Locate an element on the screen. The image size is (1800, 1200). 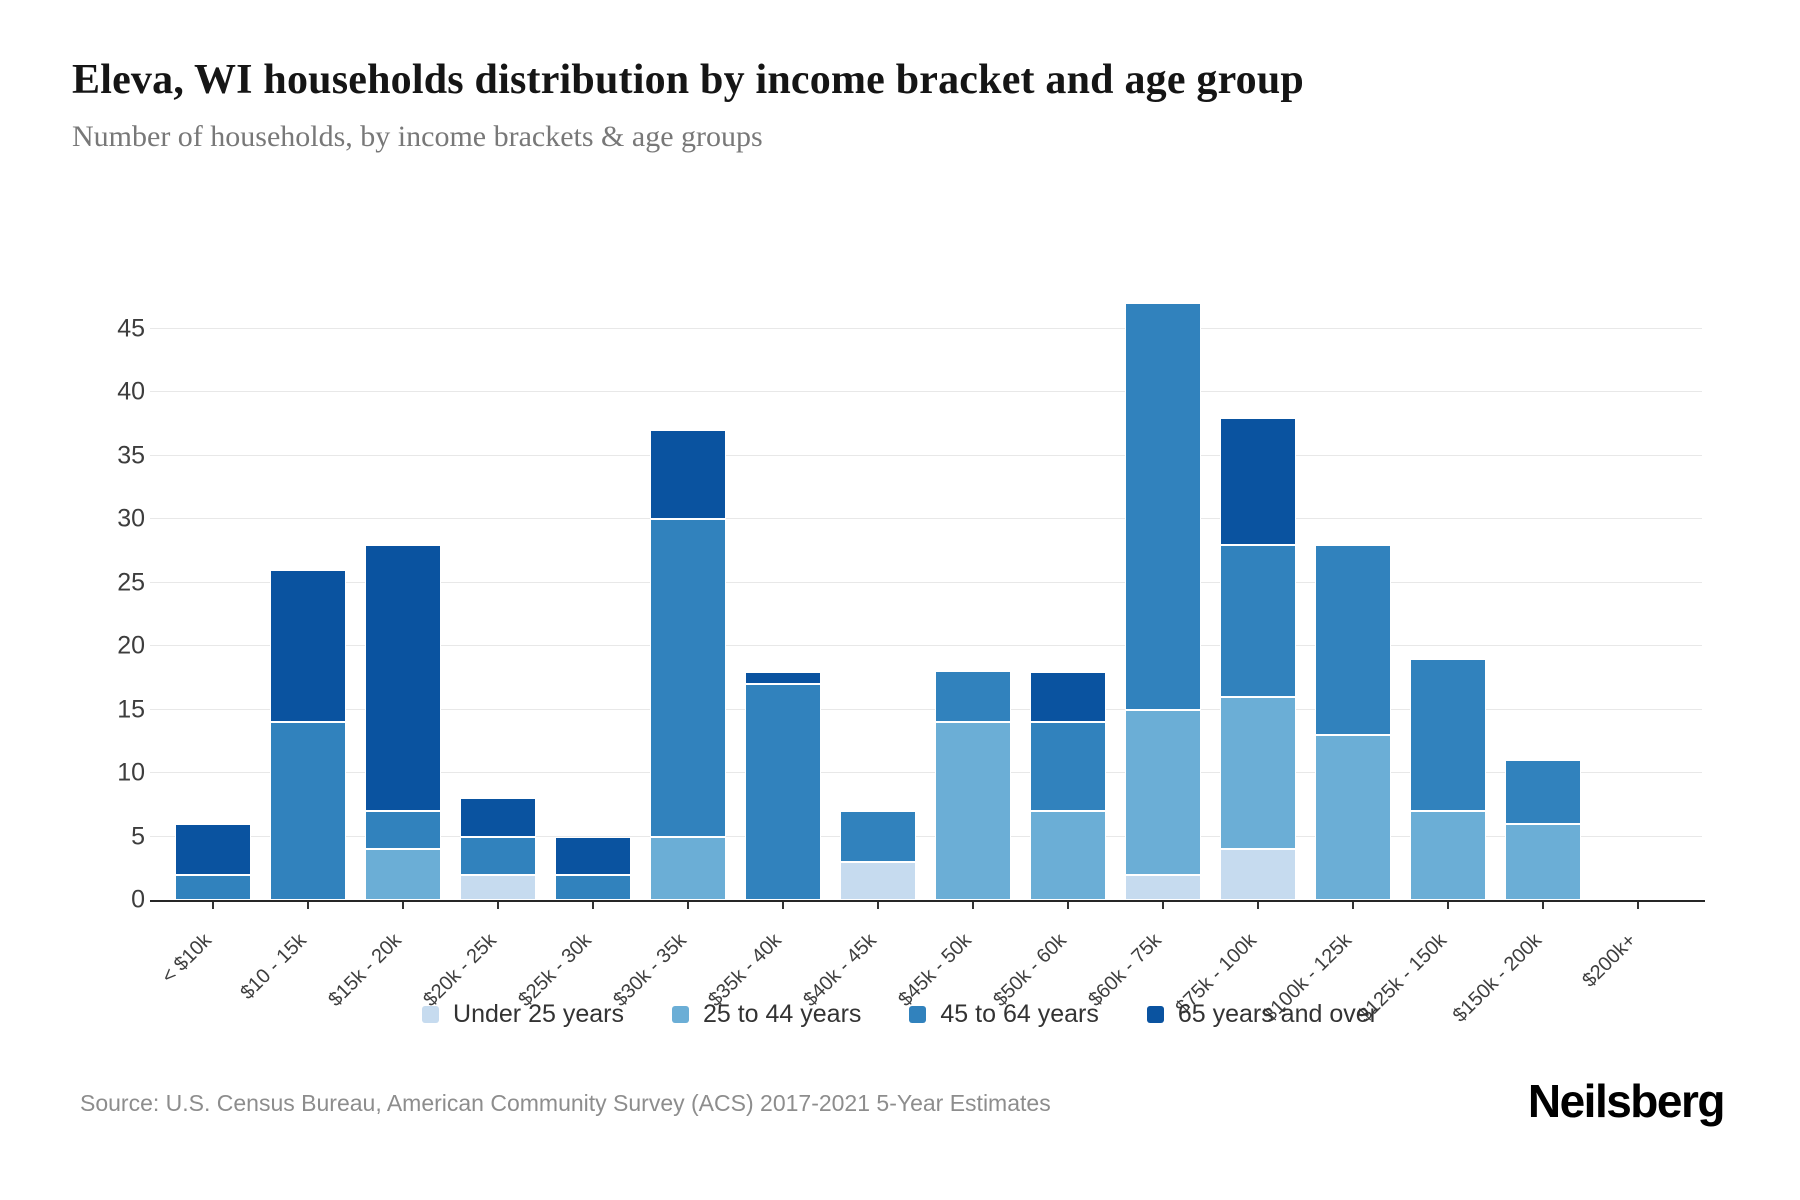
y-axis-tick-label: 10 is located at coordinates (131, 772).